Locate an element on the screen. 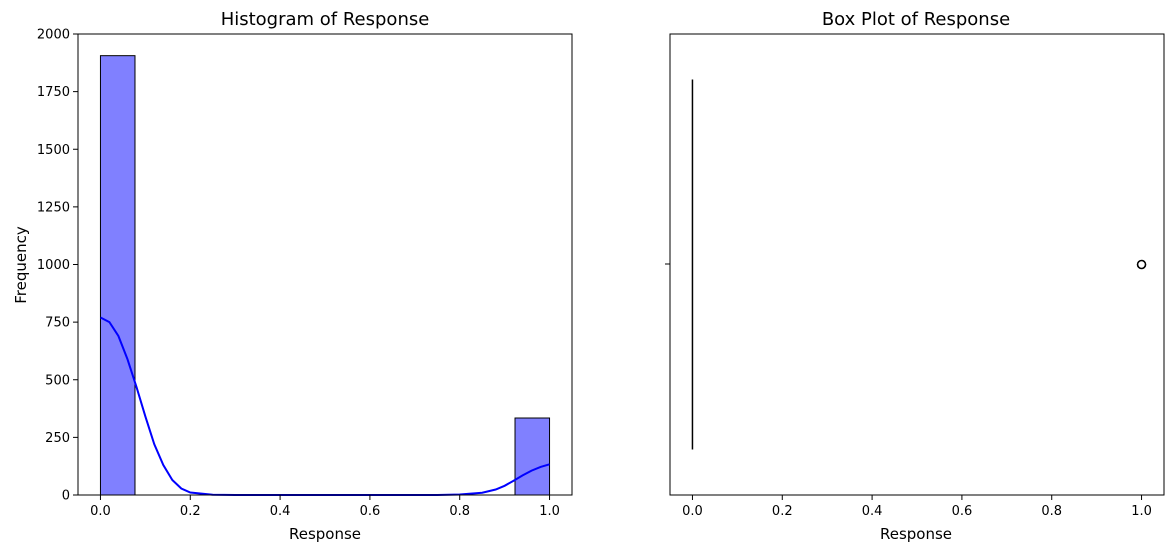 This screenshot has width=1173, height=552. y-tick-label: 0 is located at coordinates (66, 496).